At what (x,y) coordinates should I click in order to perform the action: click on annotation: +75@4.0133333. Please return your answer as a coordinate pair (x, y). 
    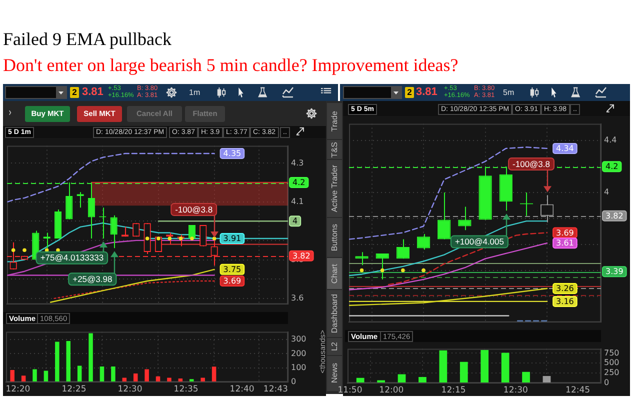
    Looking at the image, I should click on (72, 257).